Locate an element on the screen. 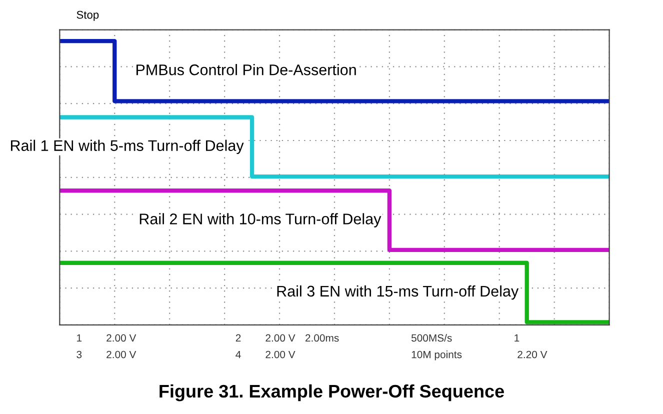  series-label: Rail 3 EN with 15-ms Turn-off Delay is located at coordinates (398, 292).